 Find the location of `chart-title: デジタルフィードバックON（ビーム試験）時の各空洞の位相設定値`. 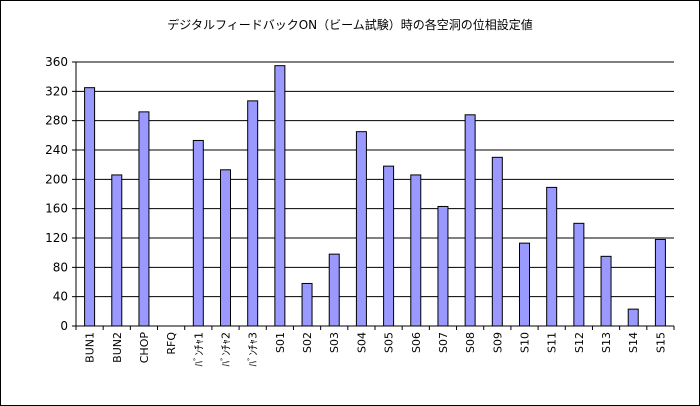

chart-title: デジタルフィードバックON（ビーム試験）時の各空洞の位相設定値 is located at coordinates (350, 25).